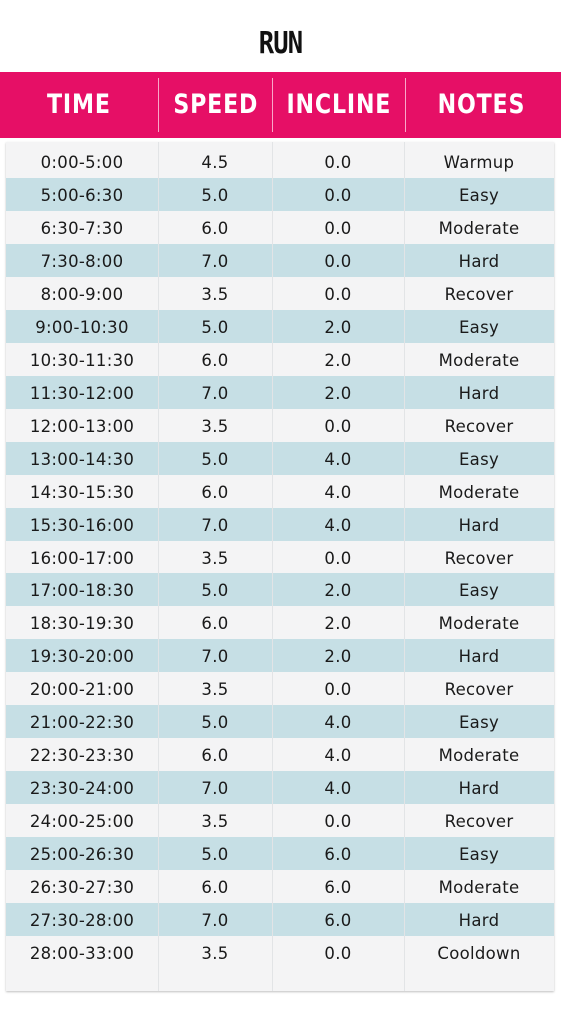 This screenshot has height=1024, width=561. Describe the element at coordinates (79, 104) in the screenshot. I see `header-time: TIME` at that location.